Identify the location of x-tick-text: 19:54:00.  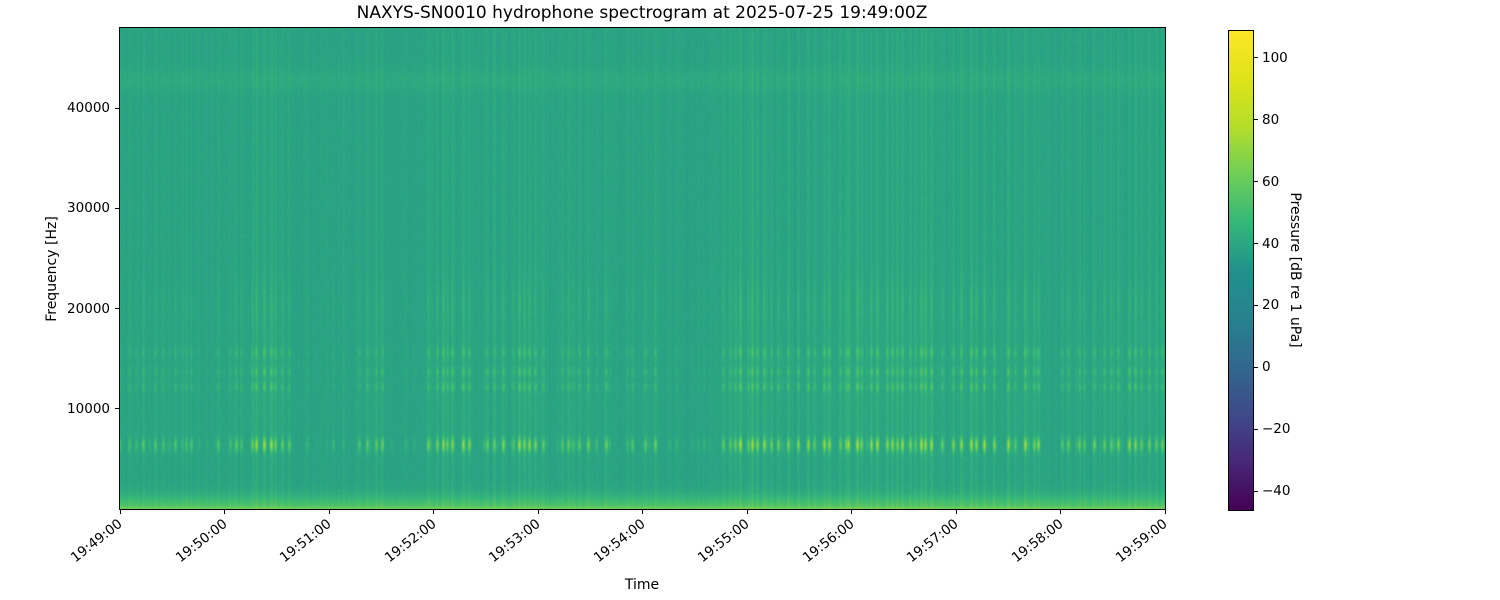
(619, 541).